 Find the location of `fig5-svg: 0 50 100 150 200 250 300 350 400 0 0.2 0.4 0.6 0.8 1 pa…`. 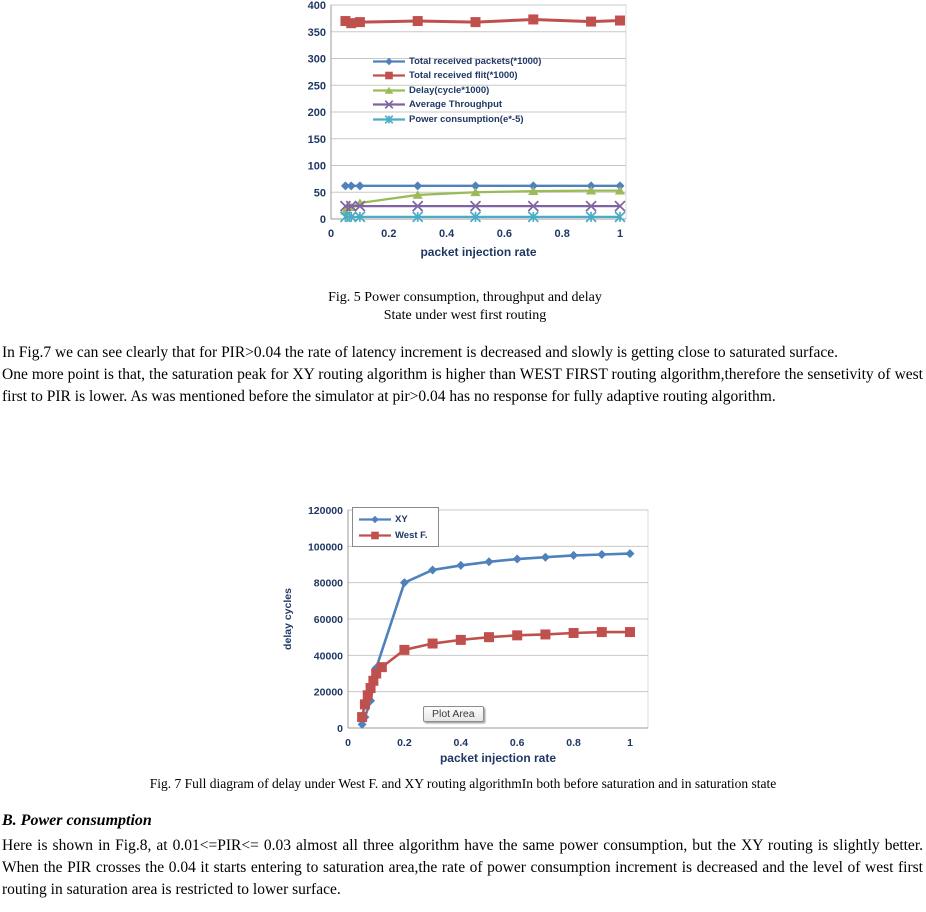

fig5-svg: 0 50 100 150 200 250 300 350 400 0 0.2 0.4 0.6 0.8 1 pa… is located at coordinates (467, 129).